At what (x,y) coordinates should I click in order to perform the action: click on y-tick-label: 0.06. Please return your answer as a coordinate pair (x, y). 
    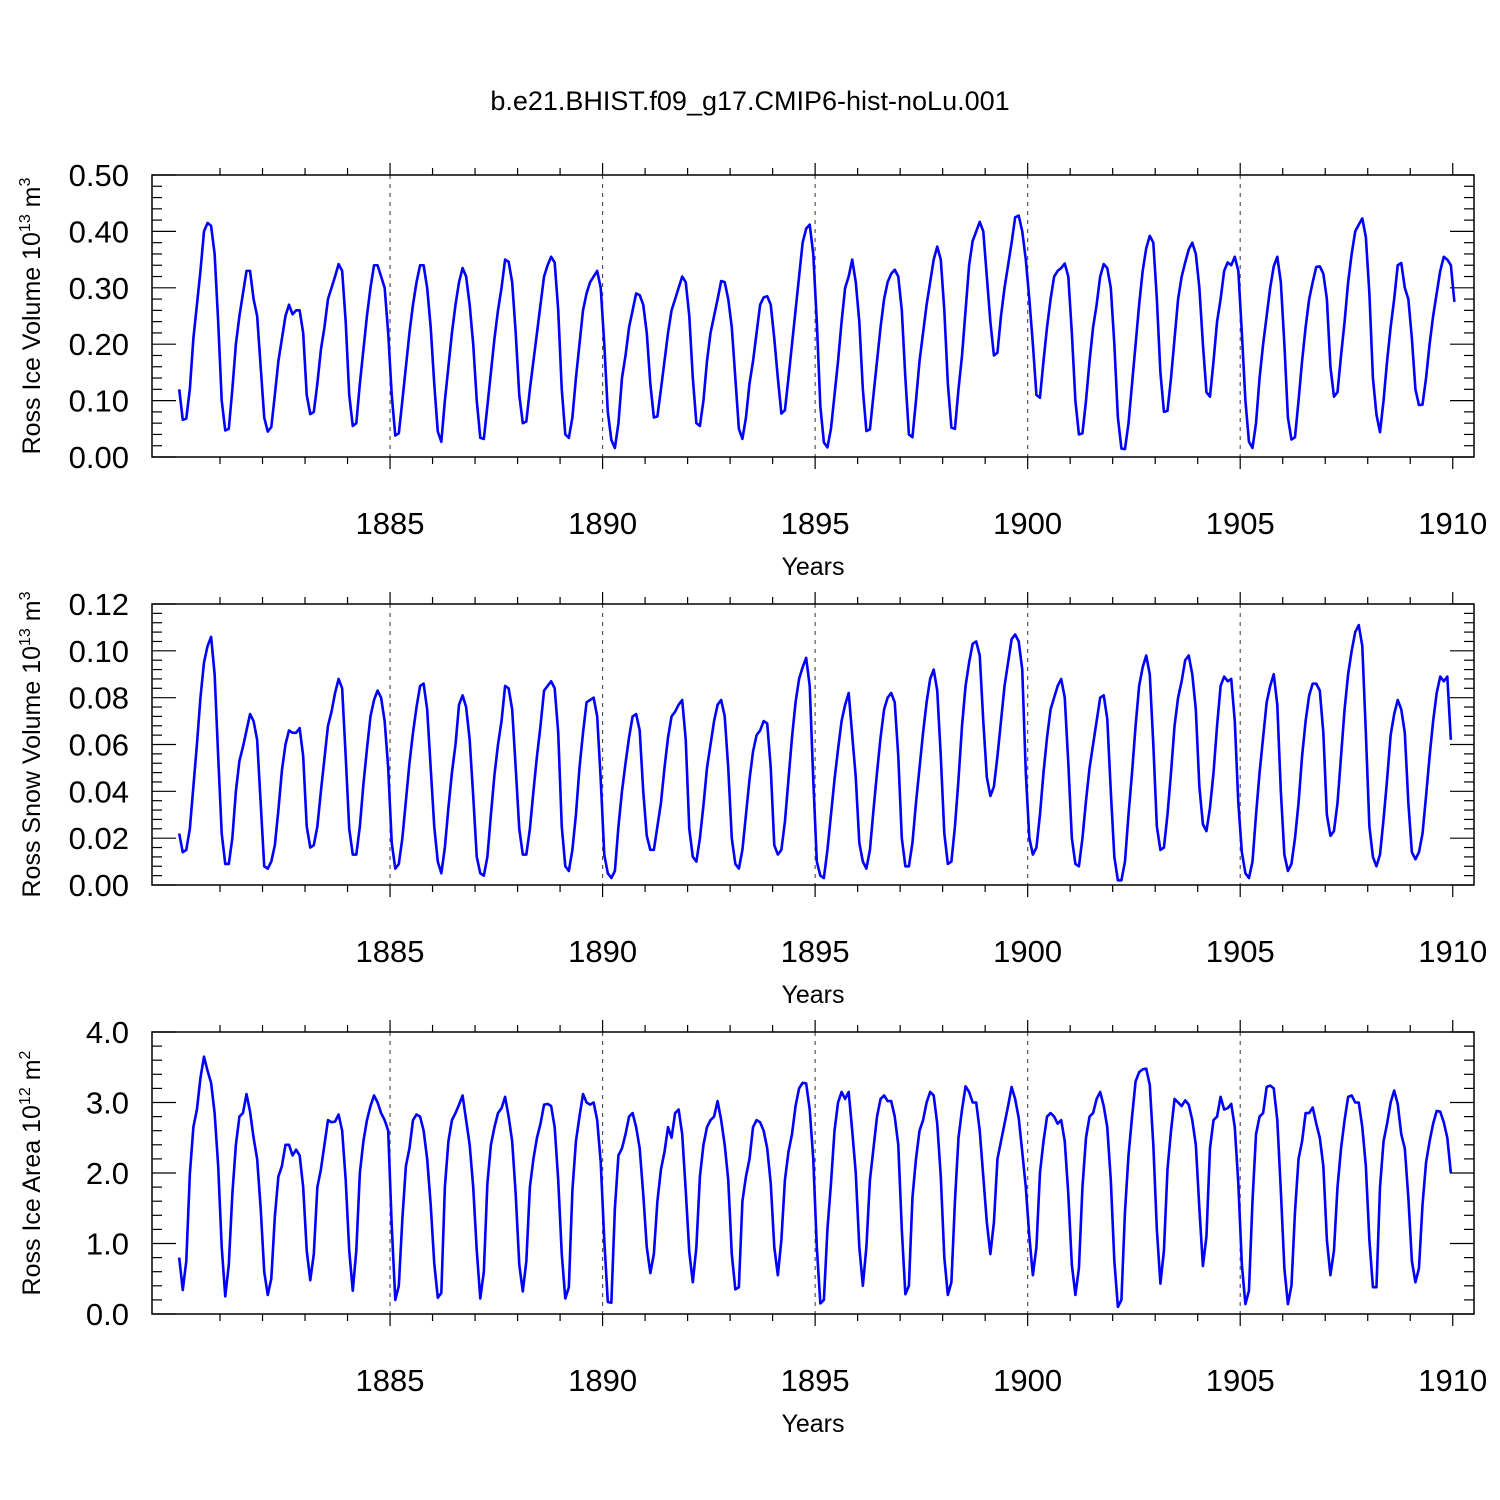
    Looking at the image, I should click on (99, 745).